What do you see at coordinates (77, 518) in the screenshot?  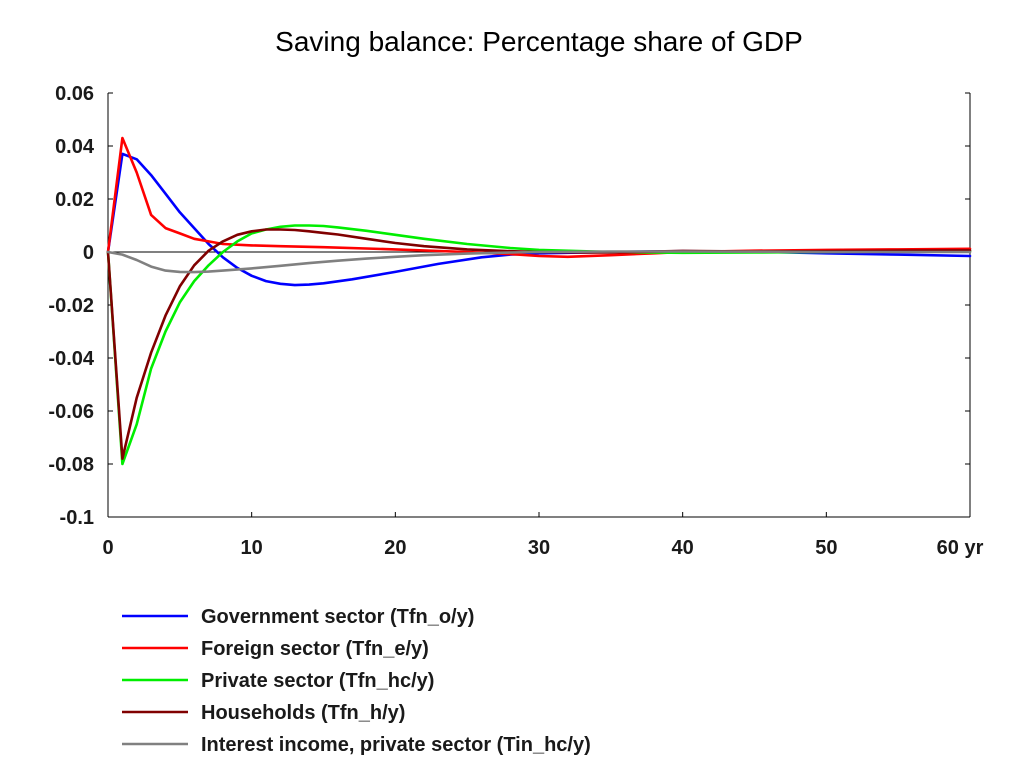 I see `y-tick-label: -0.1` at bounding box center [77, 518].